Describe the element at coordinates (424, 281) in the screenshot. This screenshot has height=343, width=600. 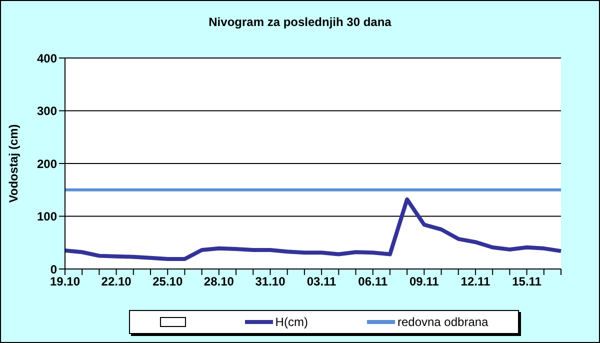
I see `x-tick-label: 09.11` at that location.